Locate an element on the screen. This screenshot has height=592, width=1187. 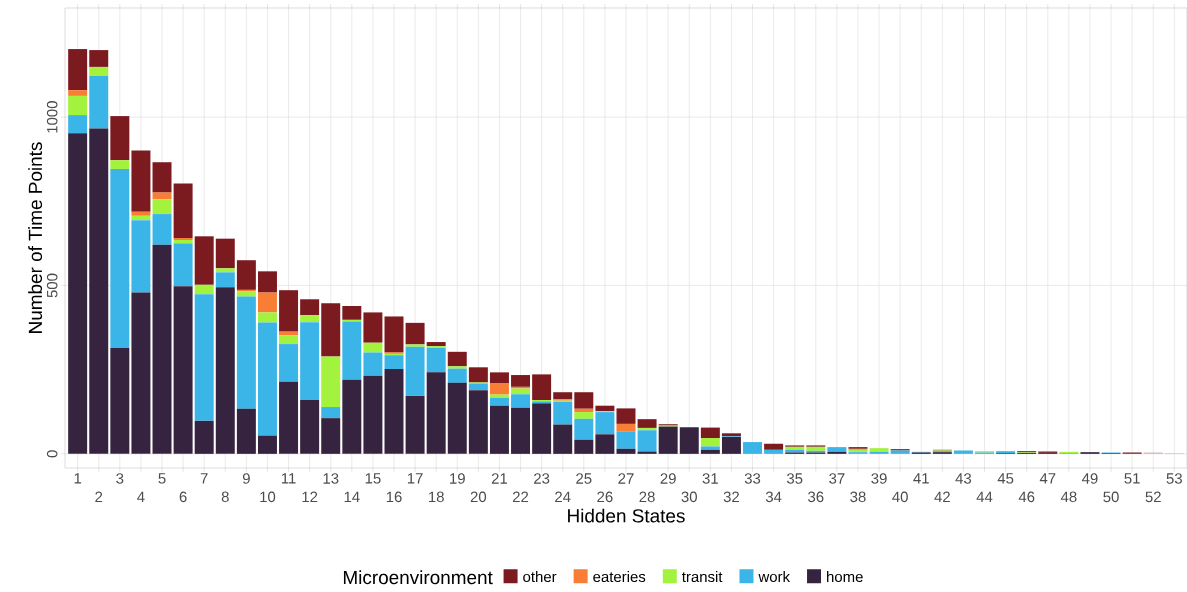
x-tick-label: 14 is located at coordinates (352, 496).